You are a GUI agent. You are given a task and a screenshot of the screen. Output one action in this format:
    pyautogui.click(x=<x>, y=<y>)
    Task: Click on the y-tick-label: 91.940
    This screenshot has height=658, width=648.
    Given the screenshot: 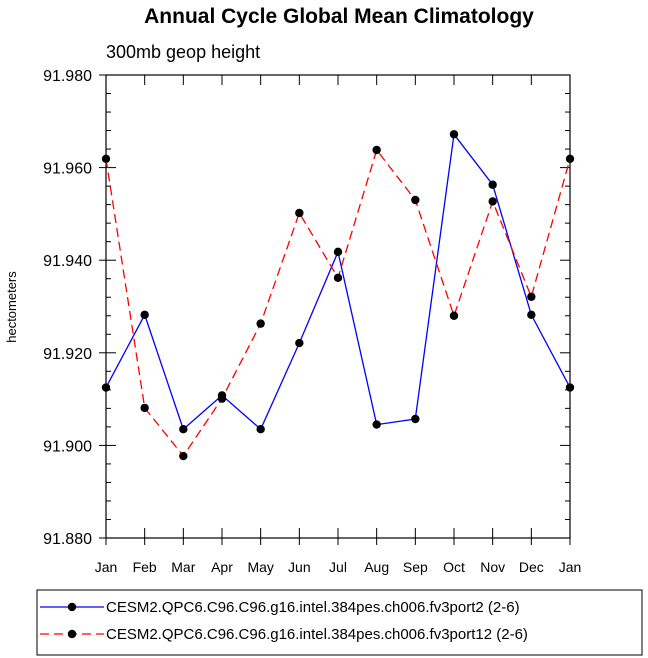 What is the action you would take?
    pyautogui.click(x=67, y=261)
    